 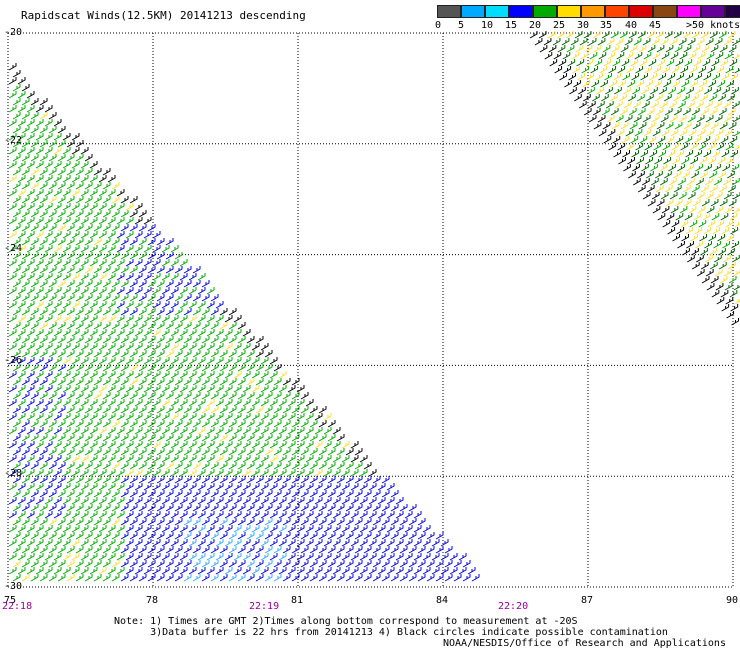 I want to click on legend-swatch, so click(x=617, y=11).